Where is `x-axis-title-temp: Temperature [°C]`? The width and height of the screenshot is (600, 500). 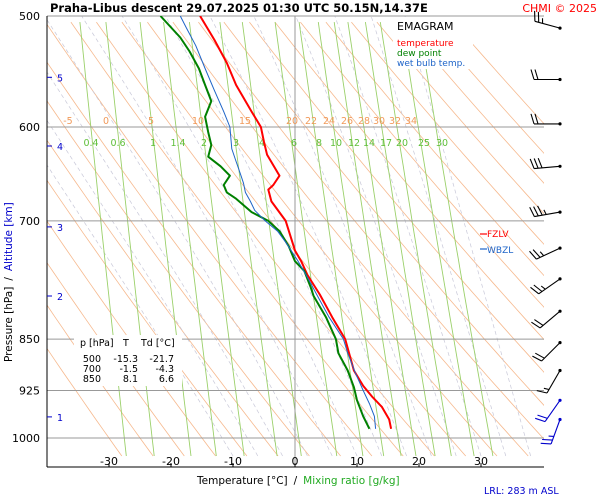 x-axis-title-temp: Temperature [°C] is located at coordinates (242, 481).